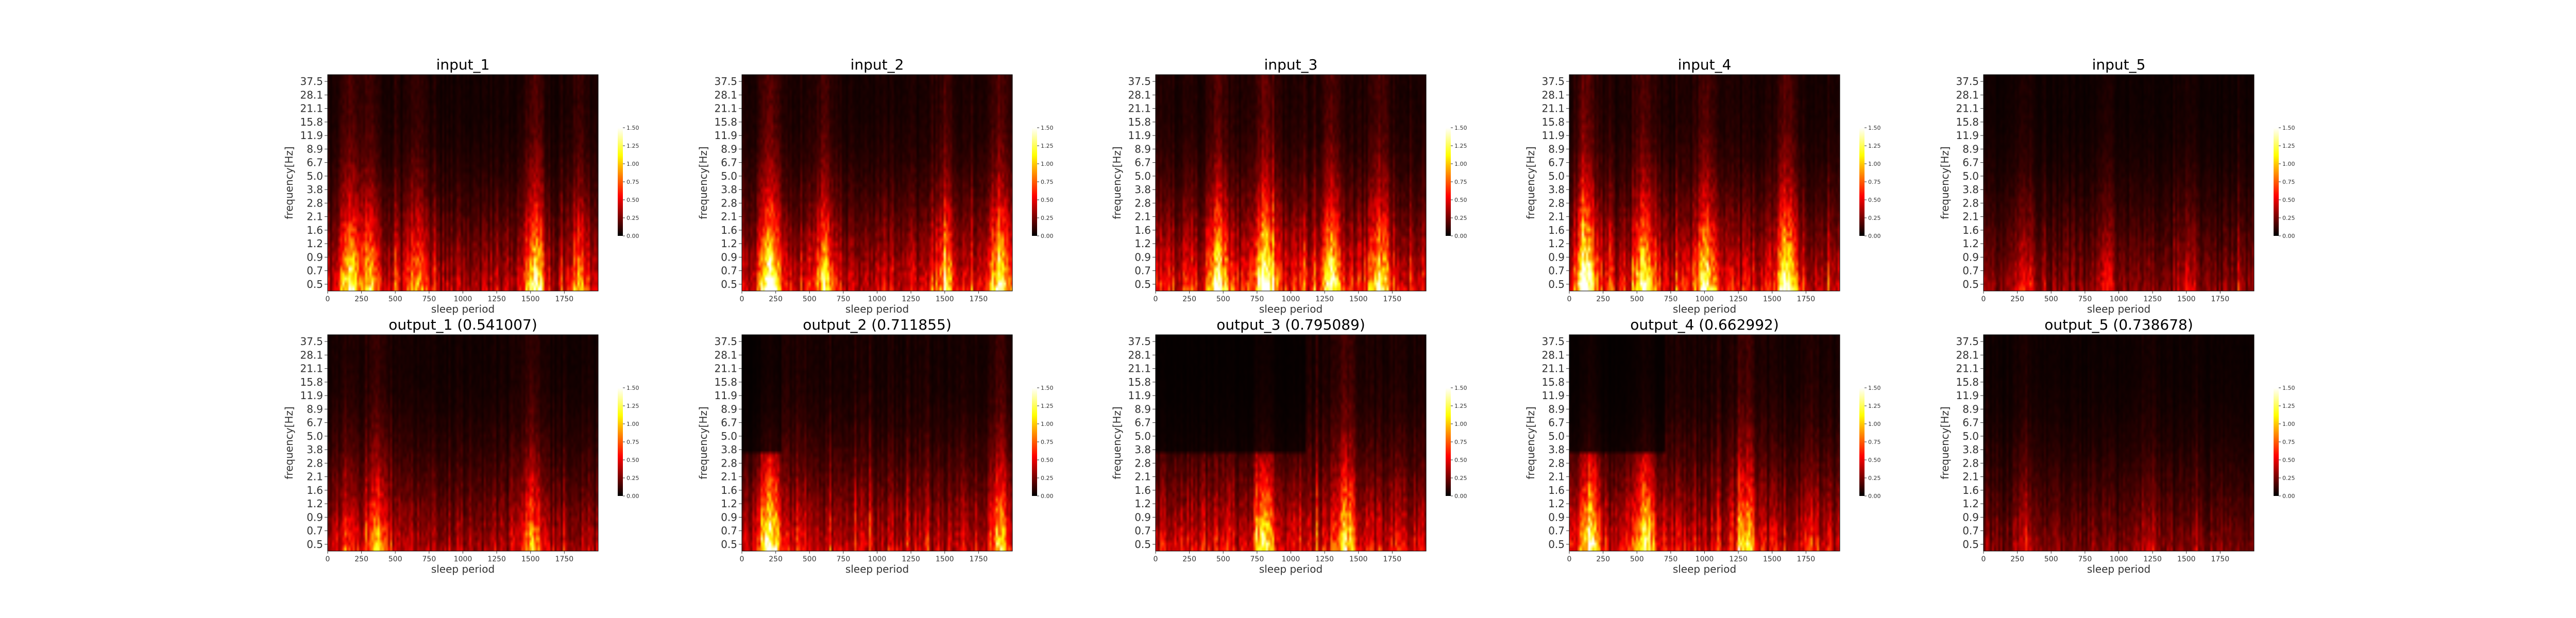 The image size is (2576, 618). Describe the element at coordinates (1967, 395) in the screenshot. I see `y-tick-label: 11.9` at that location.